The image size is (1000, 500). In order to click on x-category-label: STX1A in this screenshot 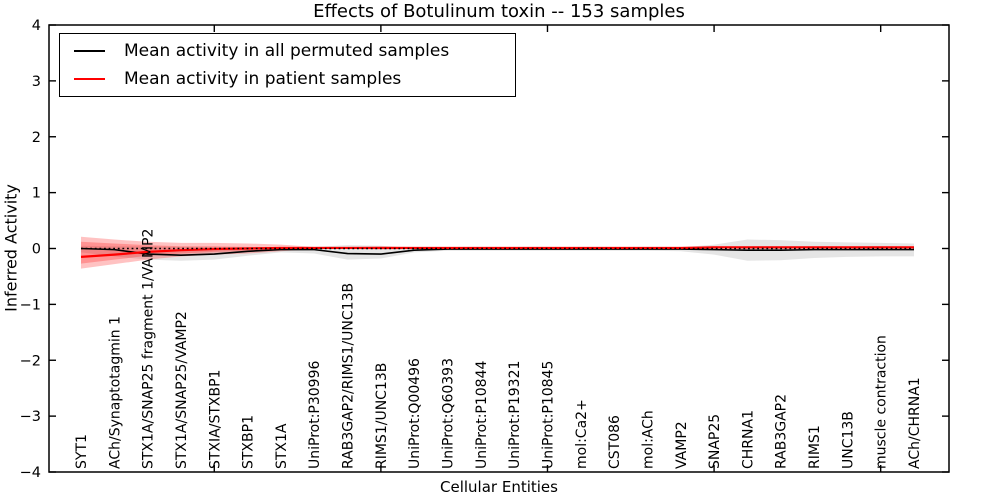, I will do `click(282, 446)`.